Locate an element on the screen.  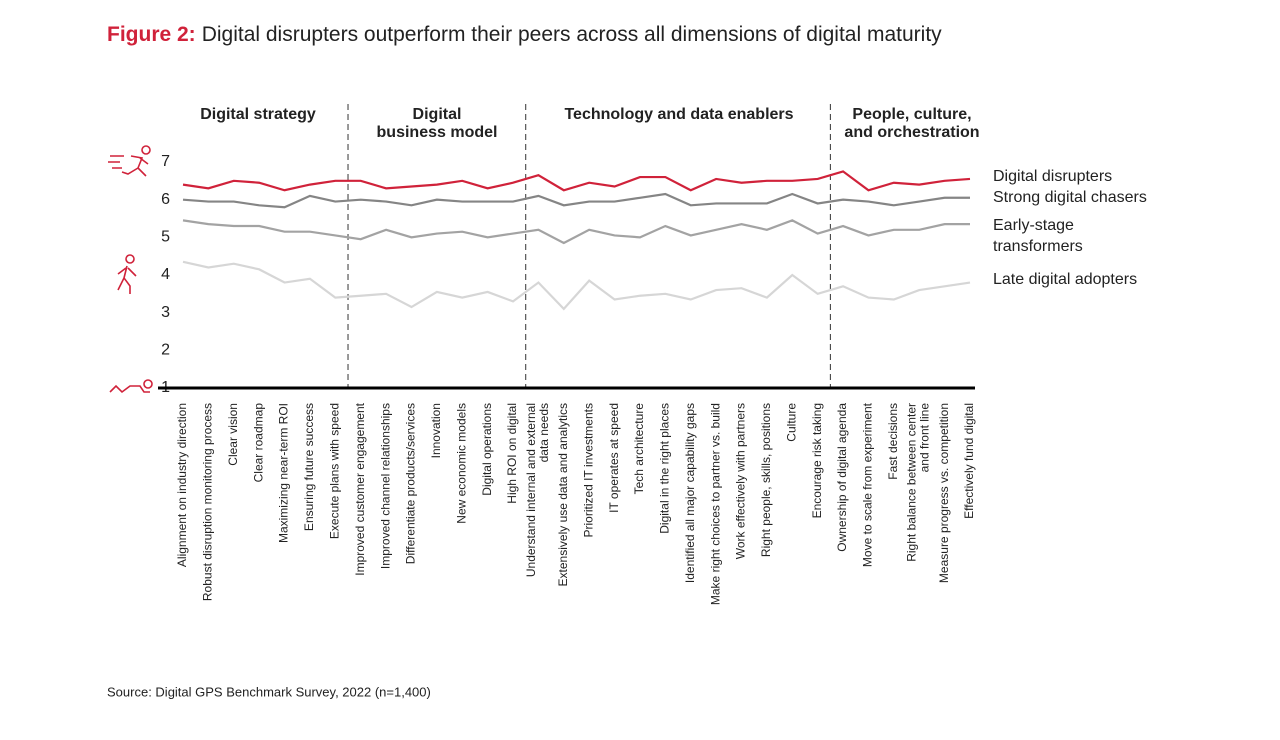
icons is located at coordinates (130, 269).